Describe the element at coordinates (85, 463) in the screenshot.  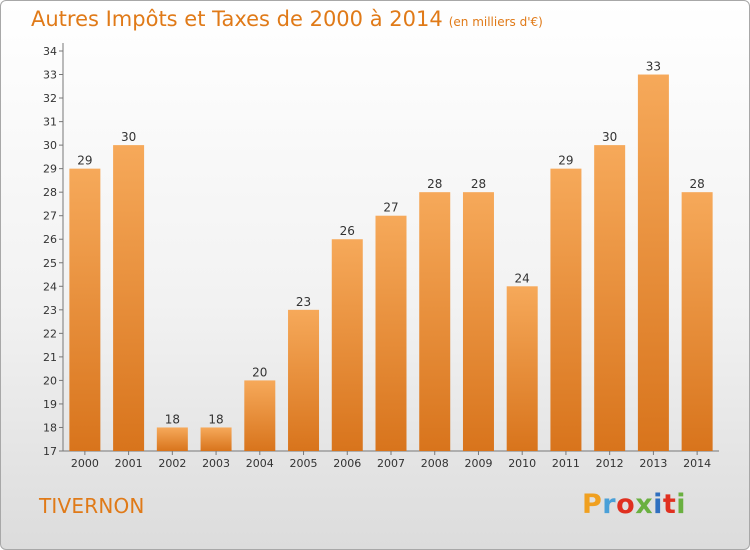
I see `x-tick-label: 2000` at that location.